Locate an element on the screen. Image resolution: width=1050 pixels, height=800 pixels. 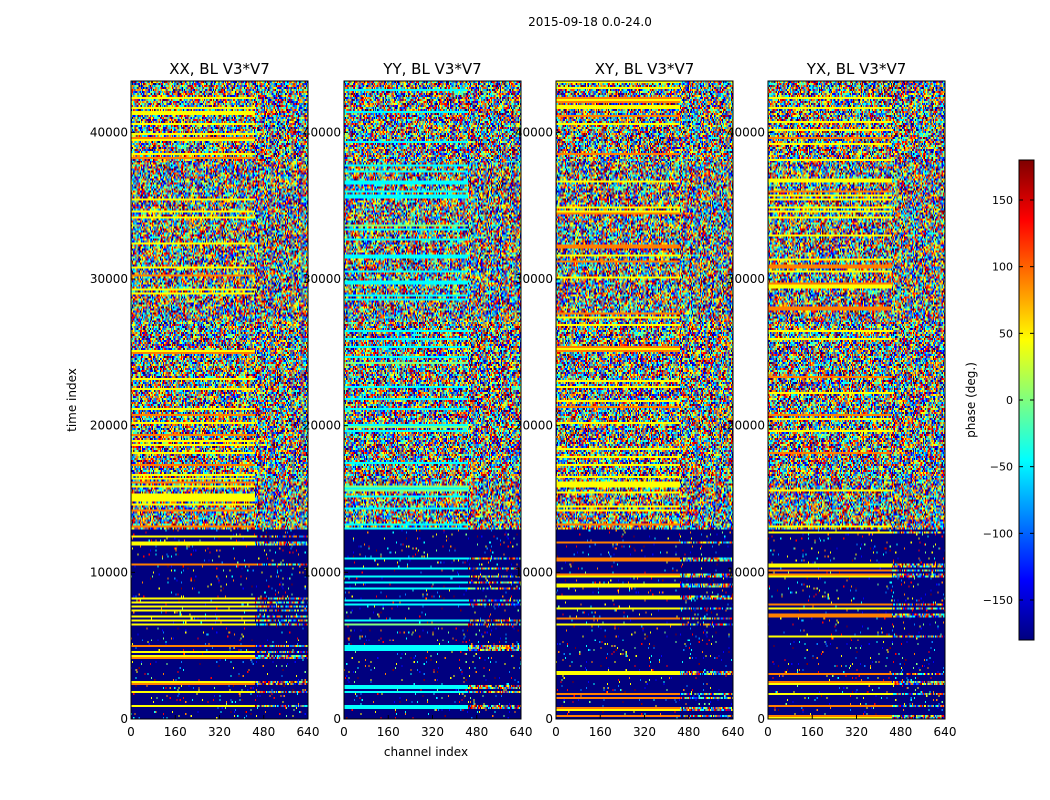
colorbar-tick-label: −100 is located at coordinates (998, 533).